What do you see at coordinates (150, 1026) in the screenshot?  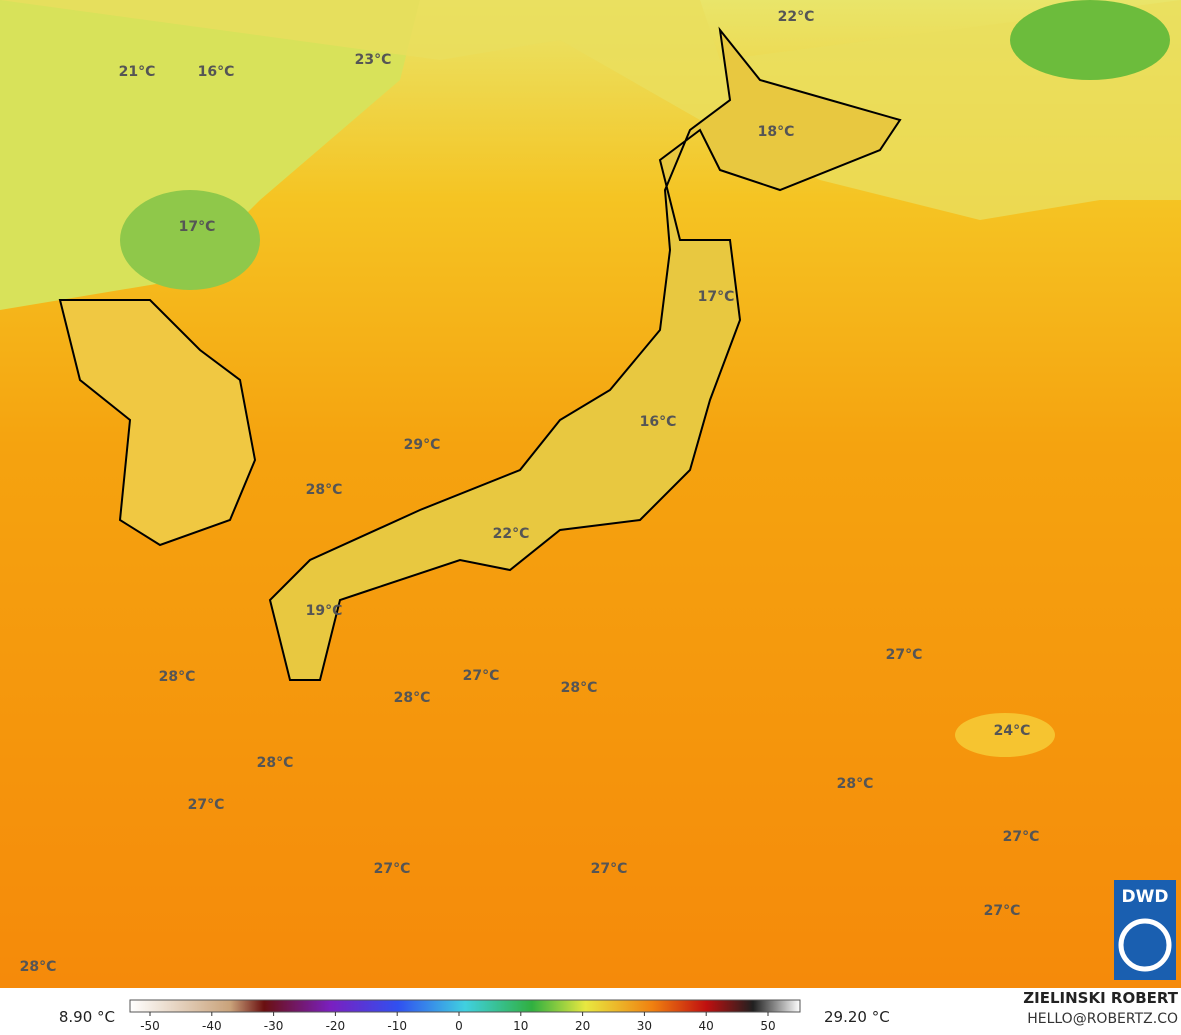 I see `colorbar-tick-label: -50` at bounding box center [150, 1026].